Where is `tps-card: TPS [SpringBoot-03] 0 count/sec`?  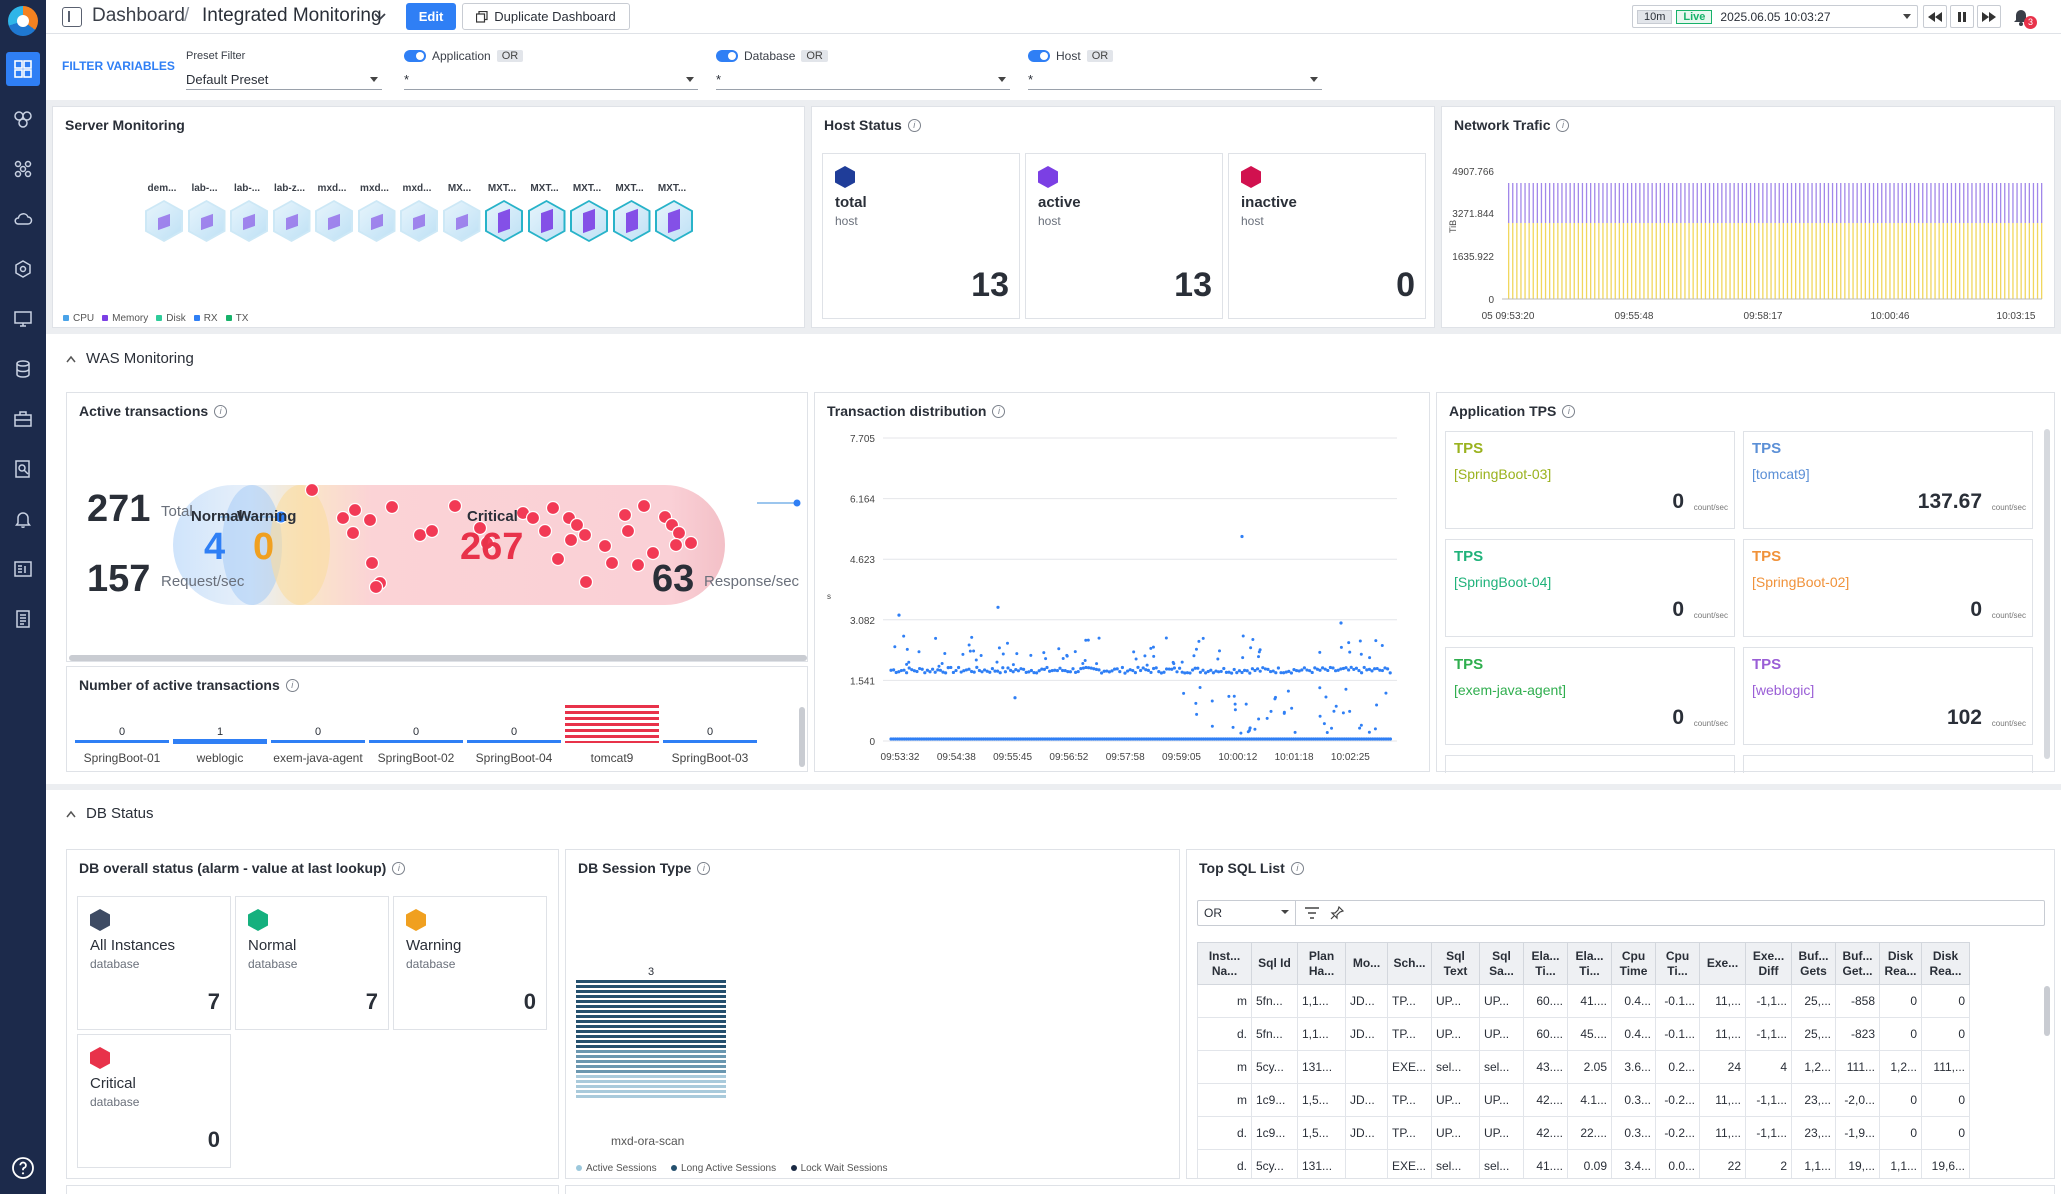
tps-card: TPS [SpringBoot-03] 0 count/sec is located at coordinates (1590, 480).